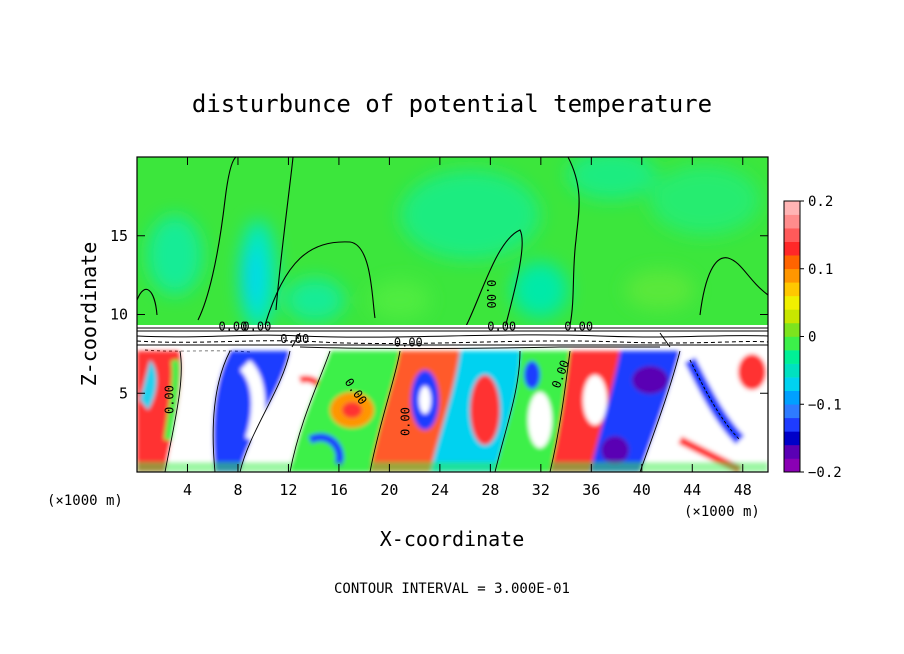  I want to click on x-unit-left: (×1000 m), so click(85, 501).